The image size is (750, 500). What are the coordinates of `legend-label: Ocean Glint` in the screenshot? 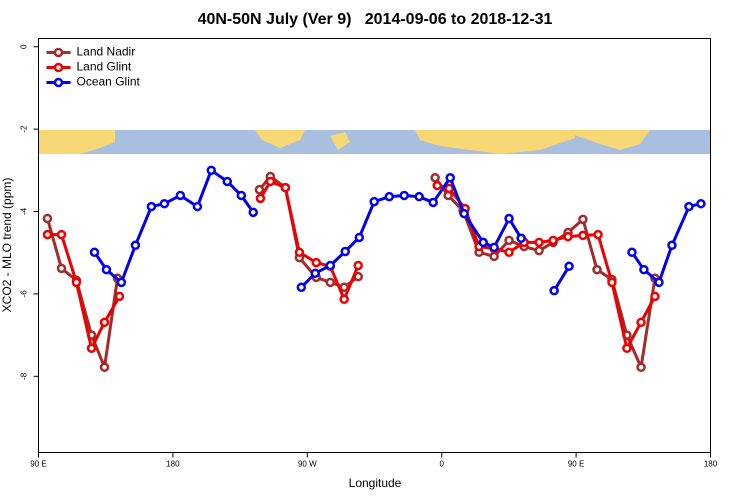 It's located at (109, 82).